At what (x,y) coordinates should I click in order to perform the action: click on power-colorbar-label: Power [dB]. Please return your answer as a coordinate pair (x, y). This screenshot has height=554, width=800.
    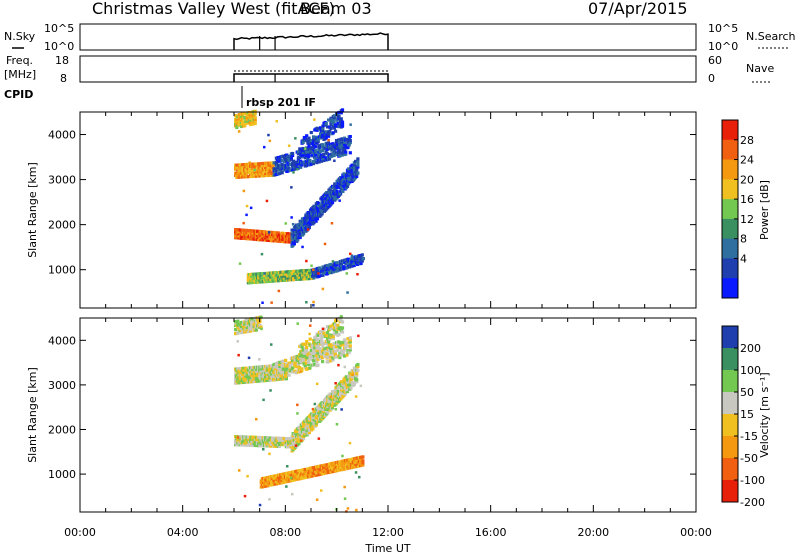
    Looking at the image, I should click on (764, 210).